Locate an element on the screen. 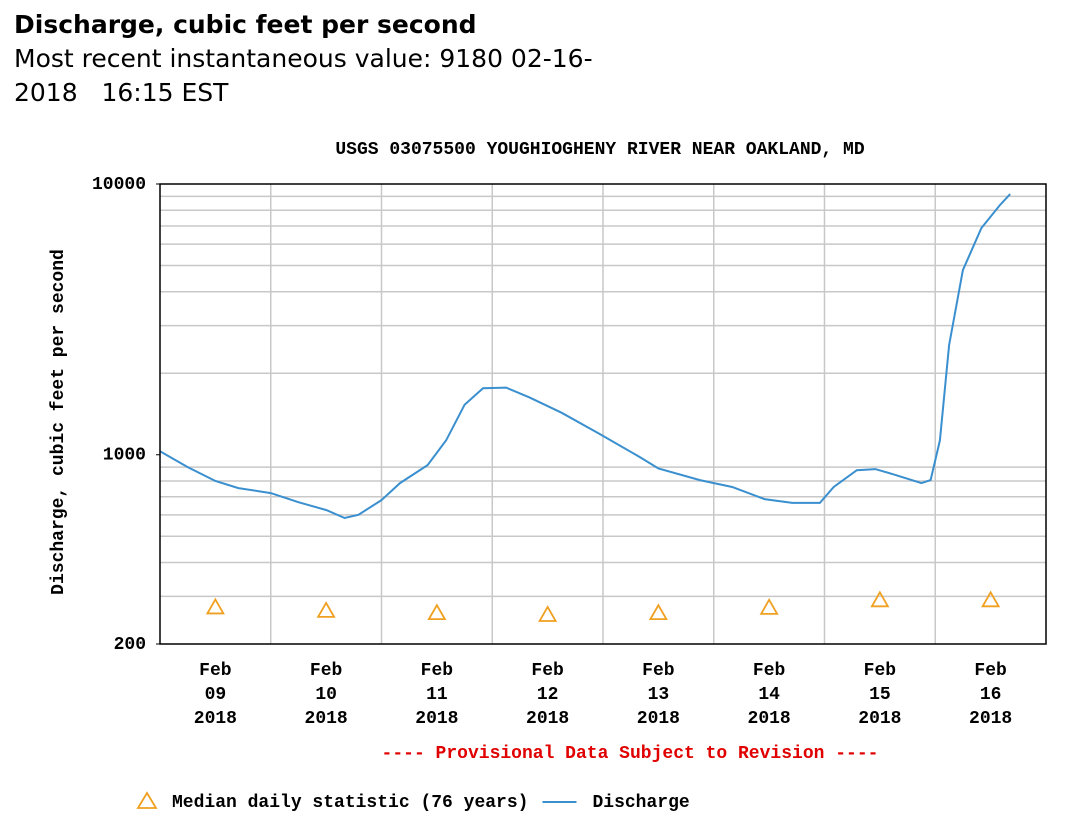  x-tick-label: Feb 13 2018 is located at coordinates (658, 695).